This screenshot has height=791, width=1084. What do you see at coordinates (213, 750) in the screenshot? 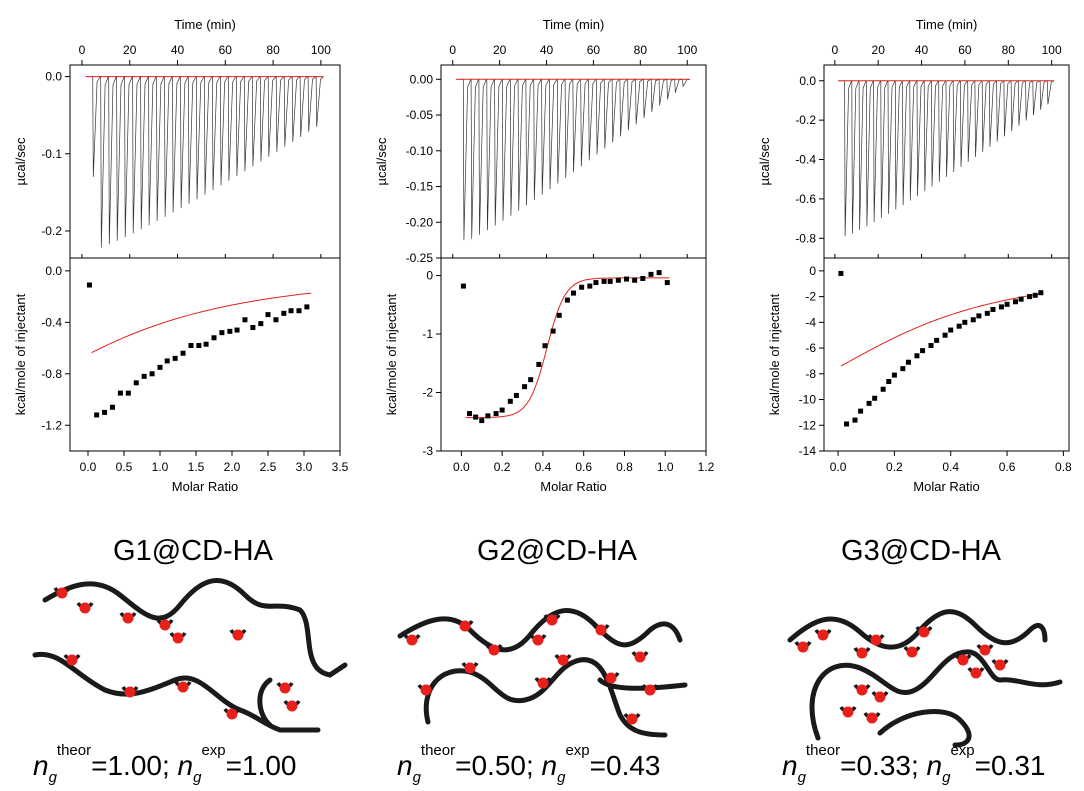
I see `caption-g1-sup2: exp` at bounding box center [213, 750].